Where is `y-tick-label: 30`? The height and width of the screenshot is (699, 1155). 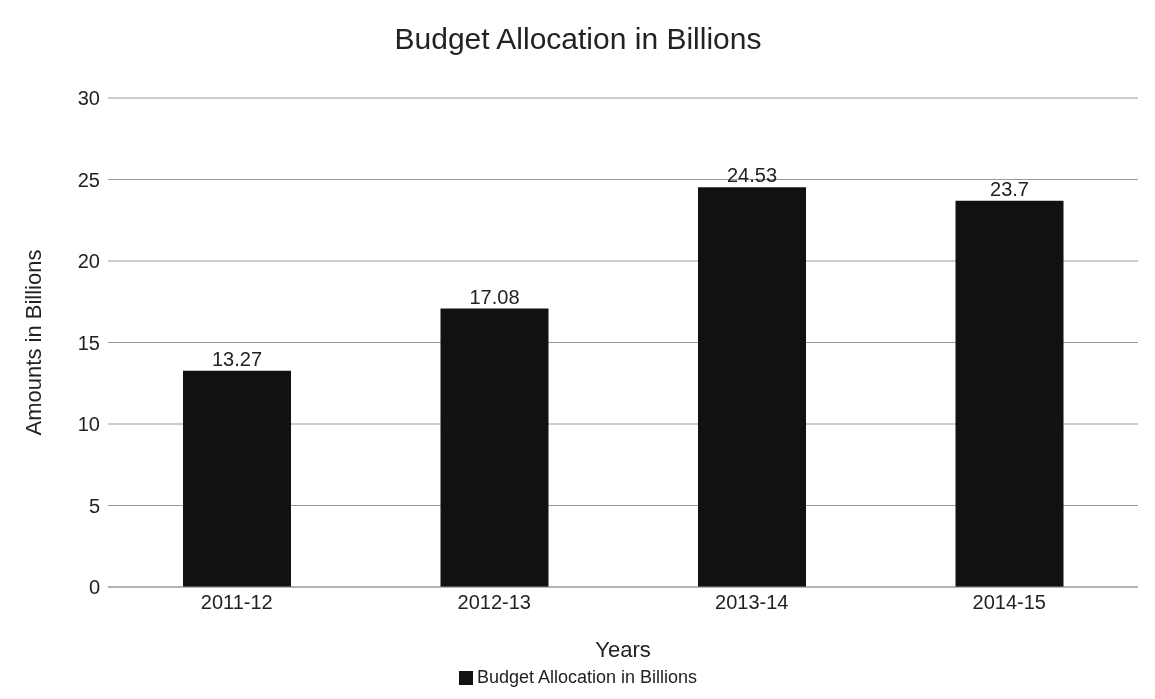
y-tick-label: 30 is located at coordinates (88, 98).